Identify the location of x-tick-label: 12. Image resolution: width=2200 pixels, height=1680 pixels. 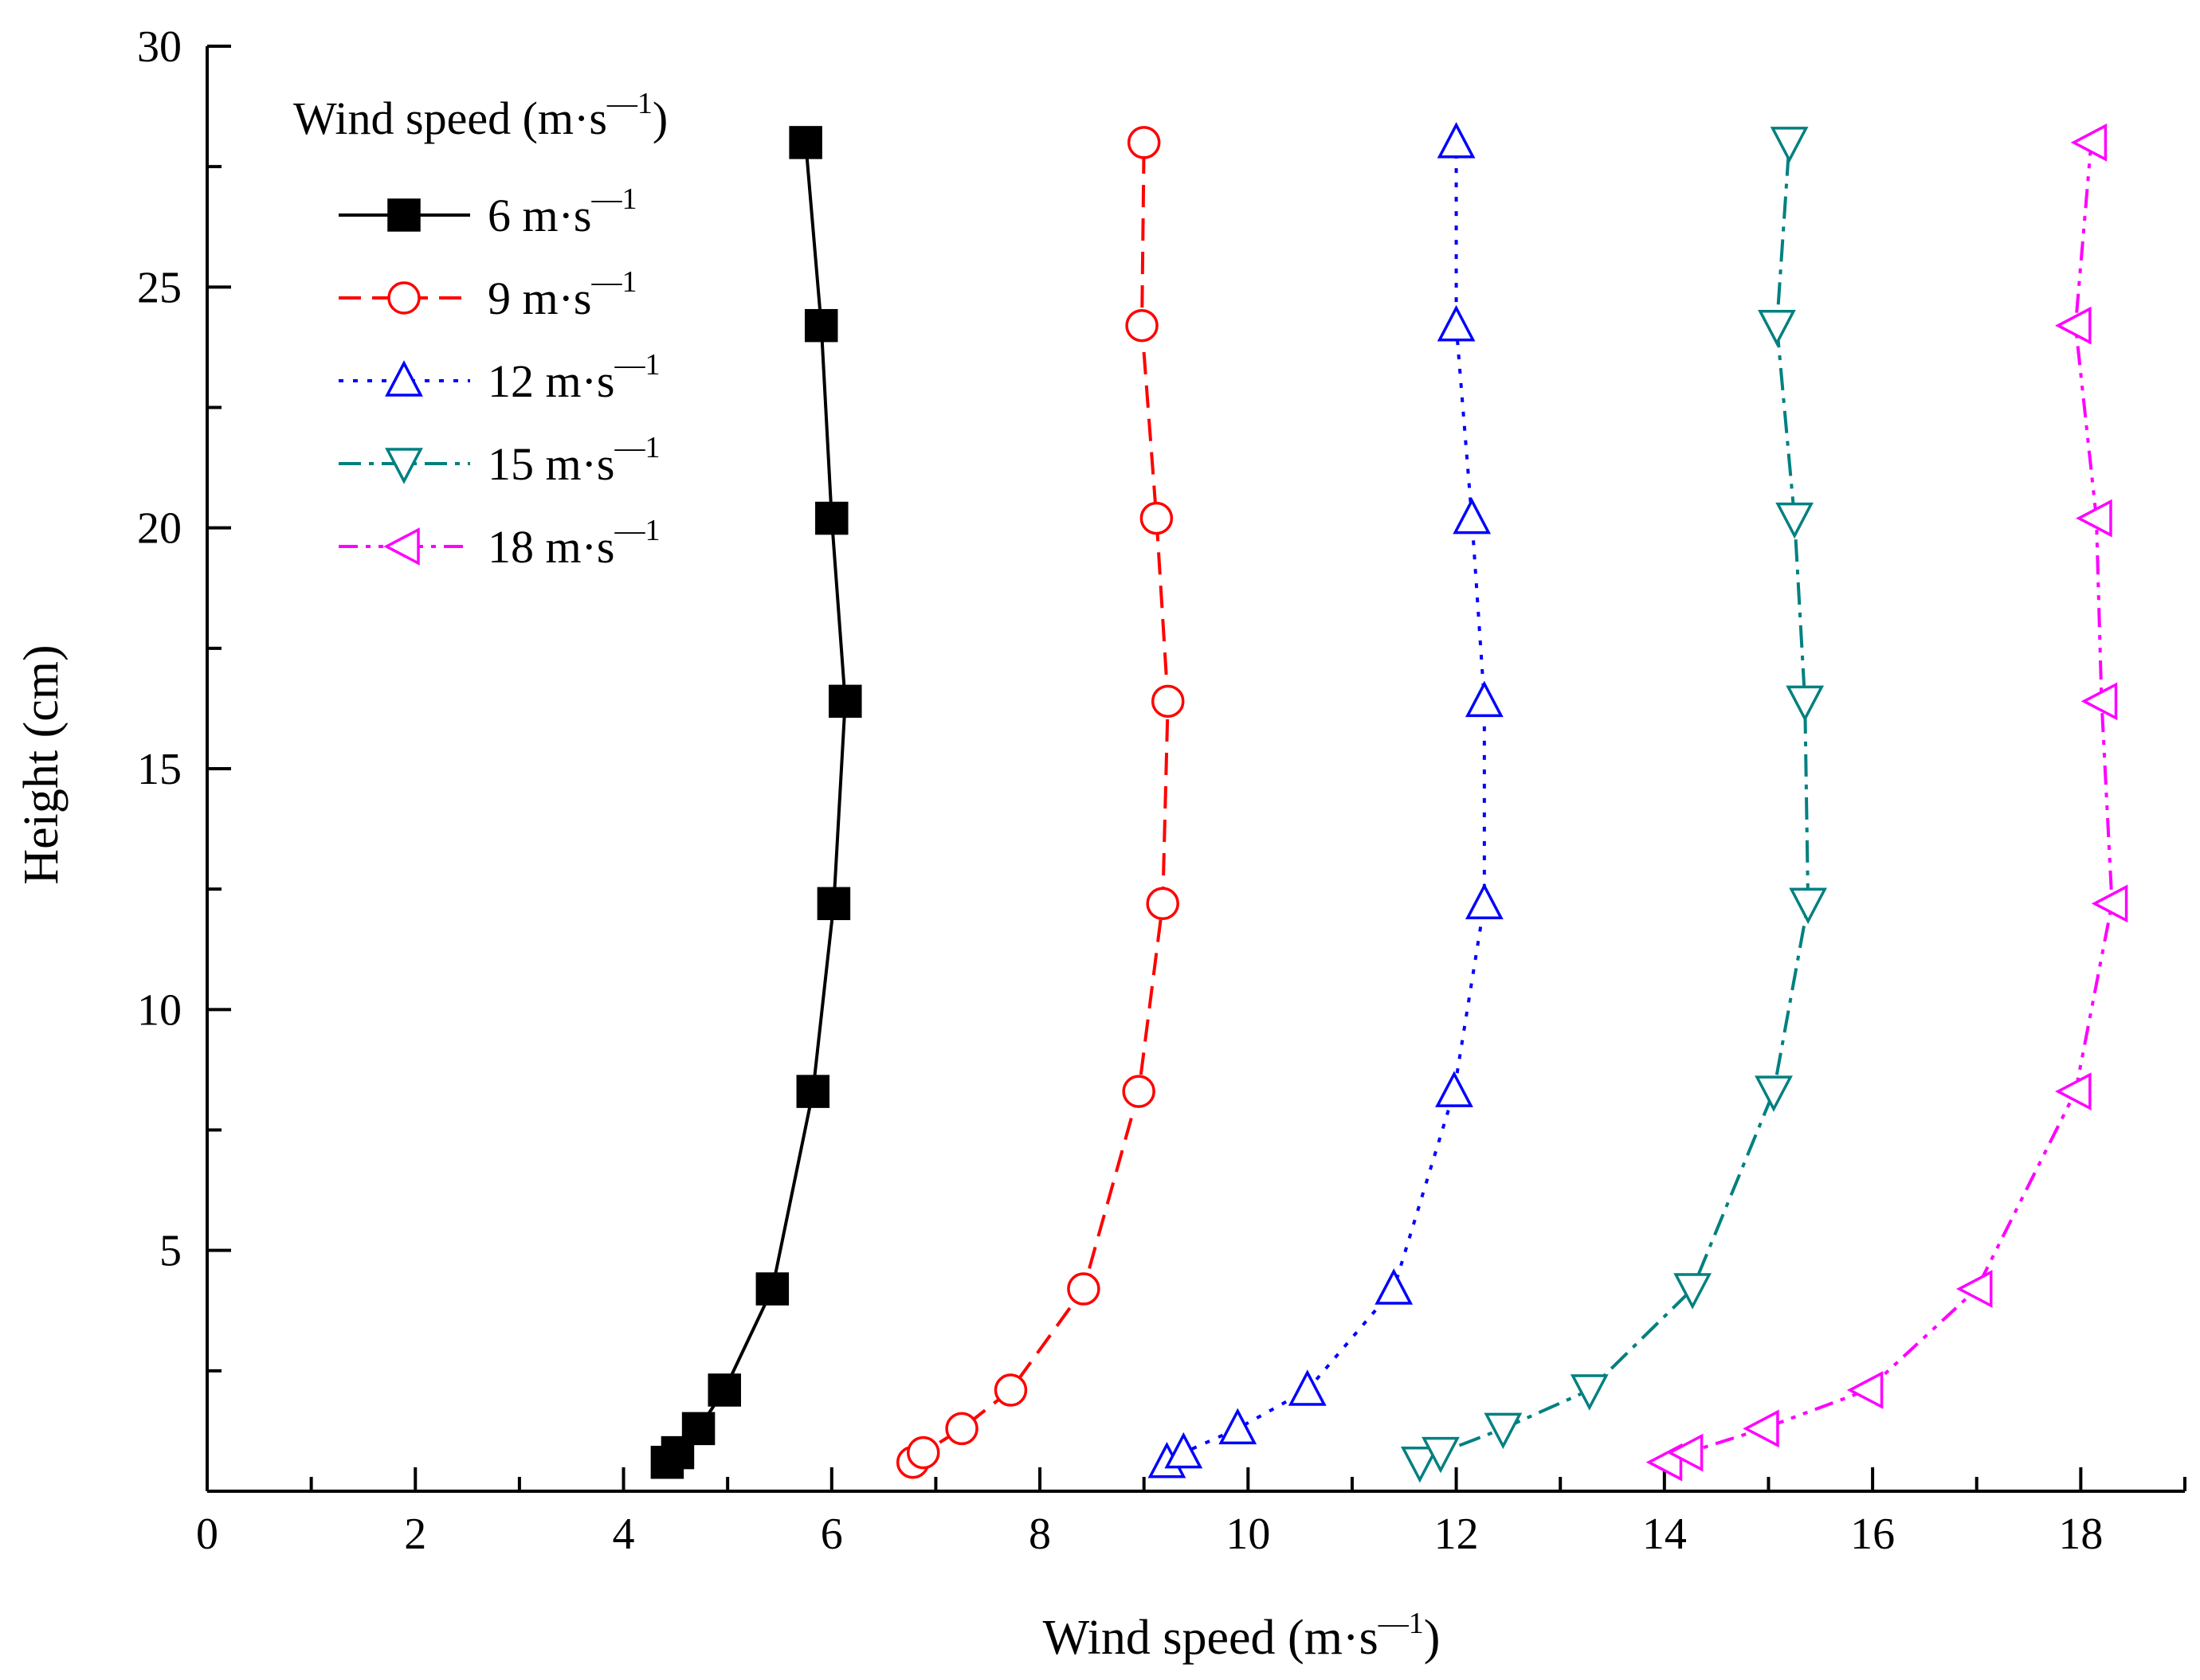
(1456, 1534).